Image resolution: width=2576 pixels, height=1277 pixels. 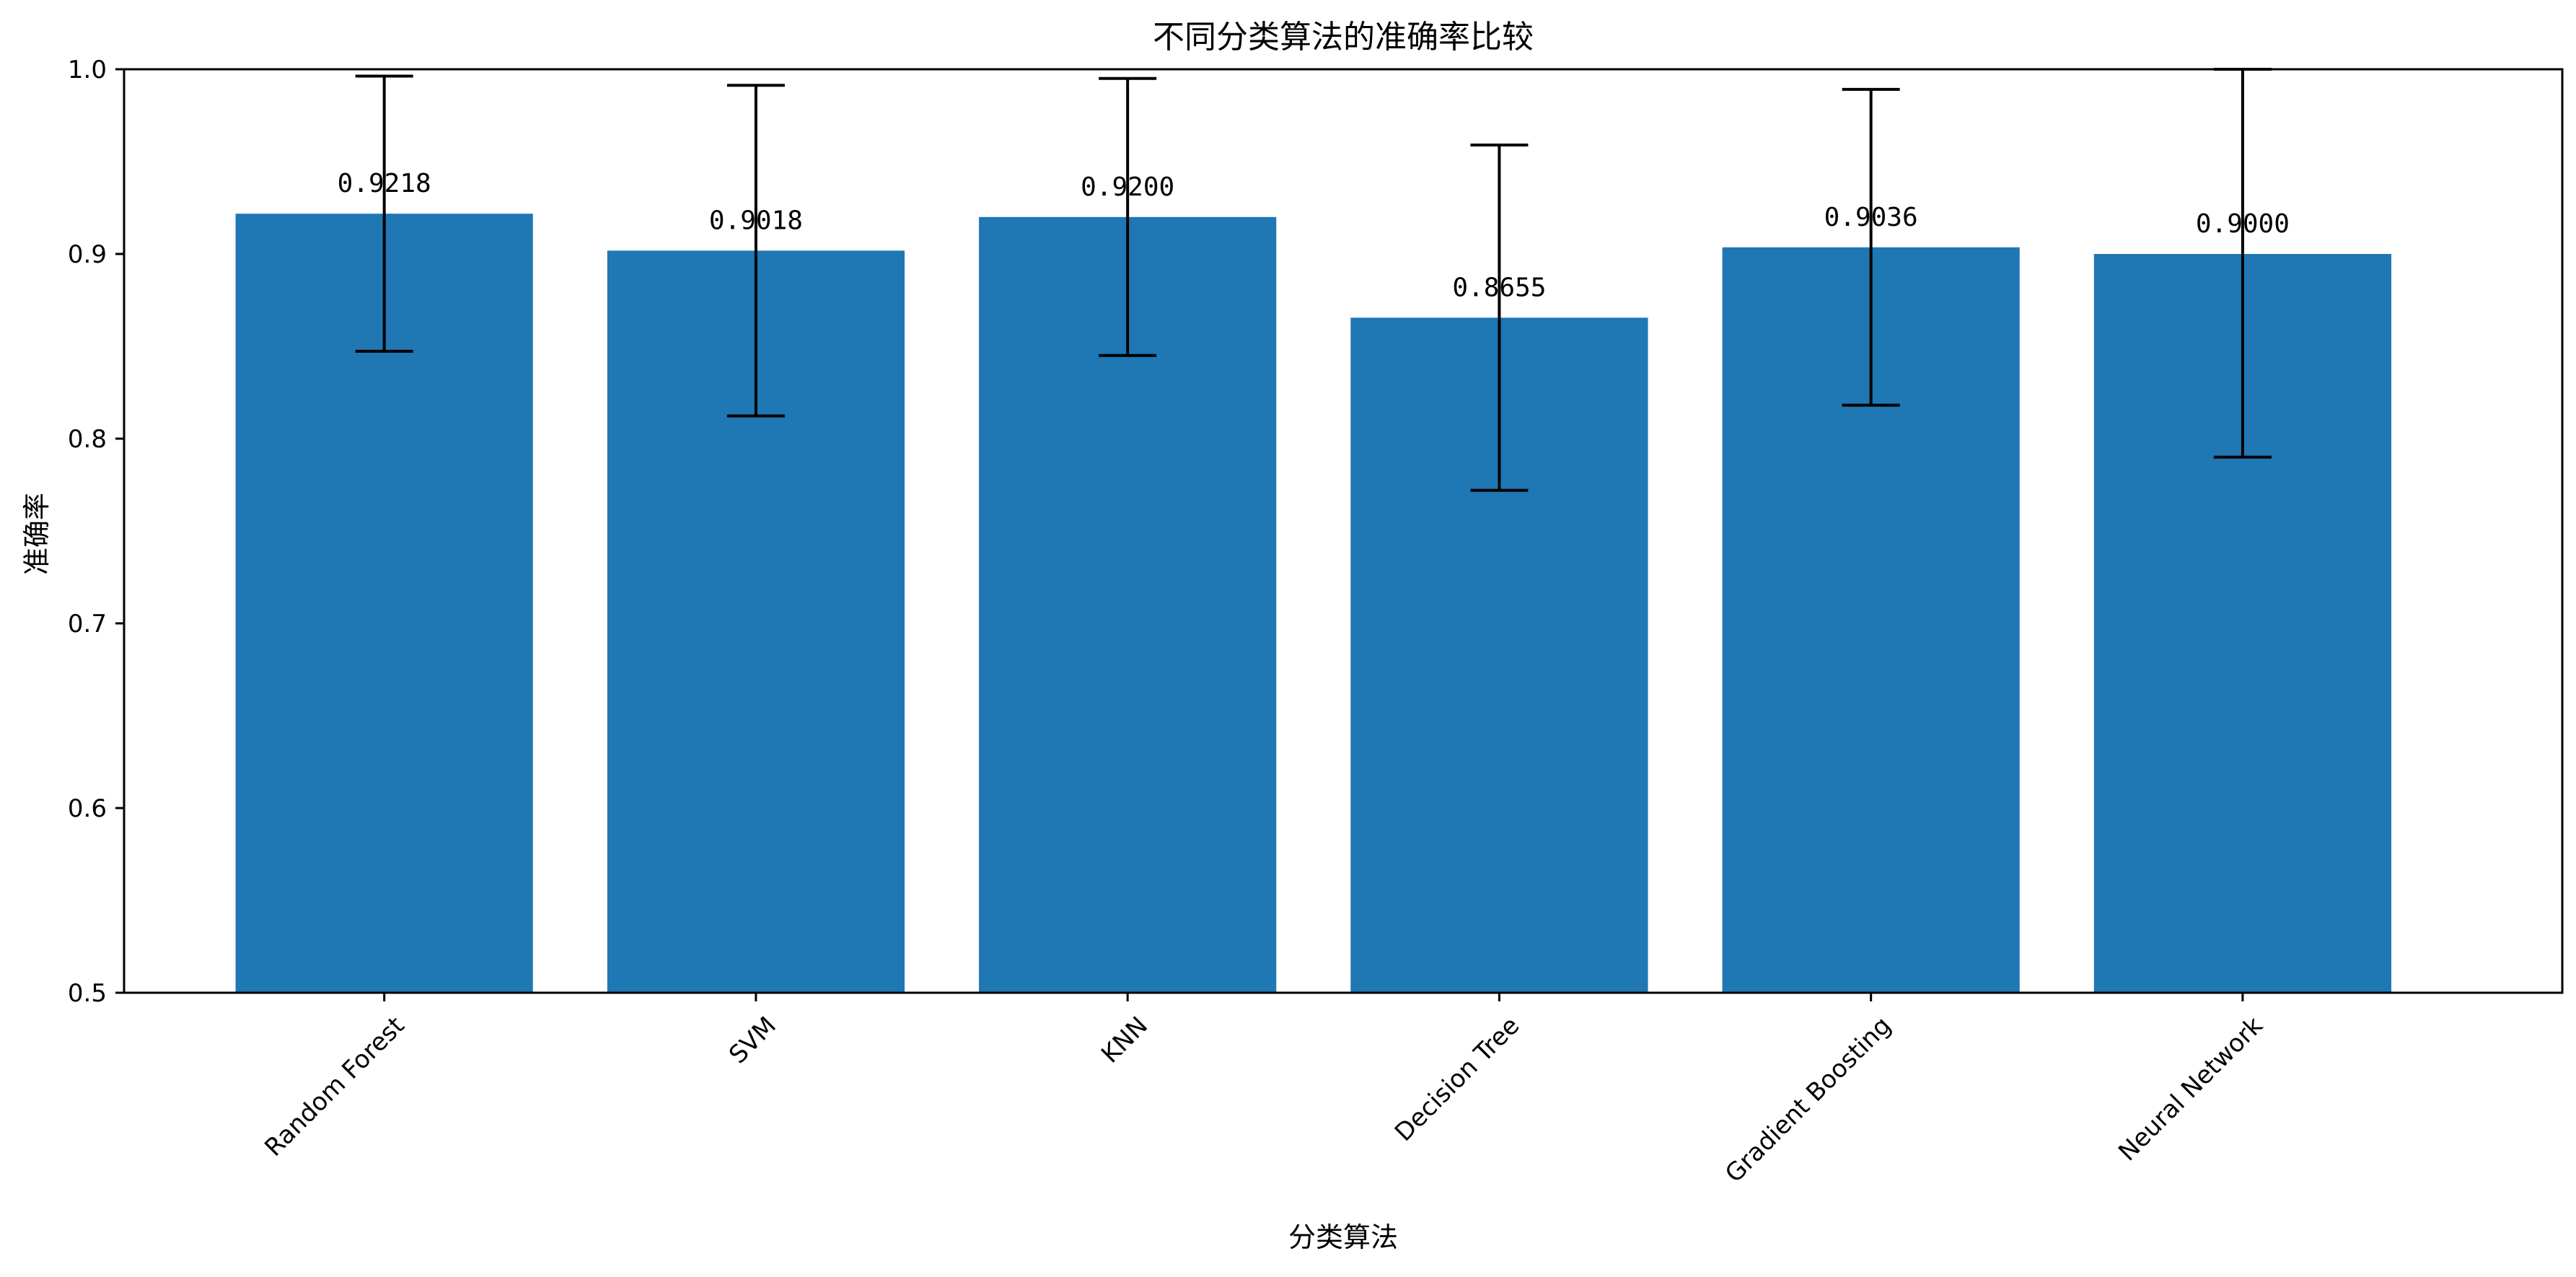 What do you see at coordinates (1127, 187) in the screenshot?
I see `data-label: 0.9200` at bounding box center [1127, 187].